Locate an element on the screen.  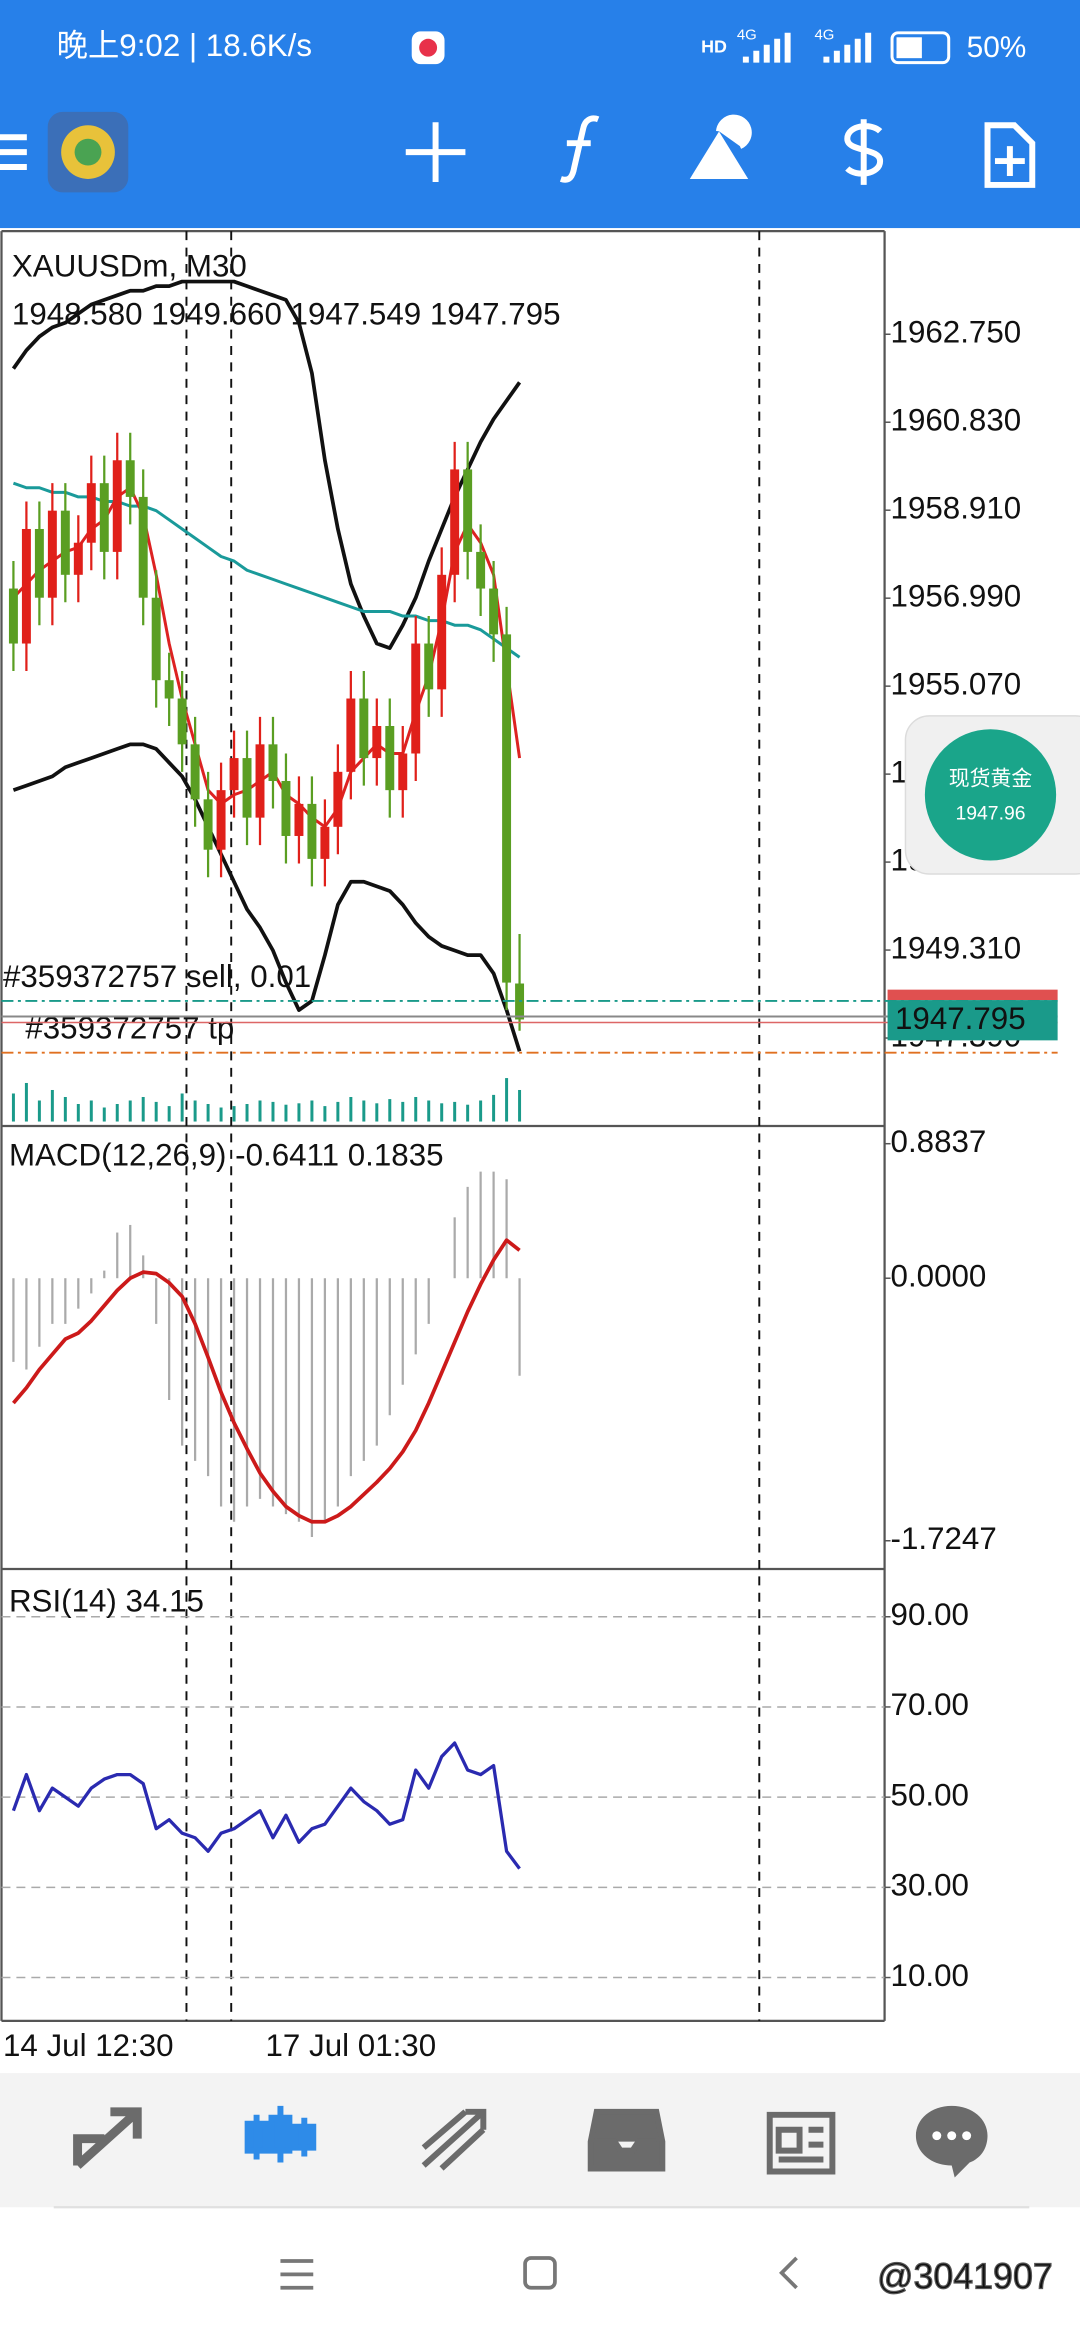
rsi-line is located at coordinates (266, 1805).